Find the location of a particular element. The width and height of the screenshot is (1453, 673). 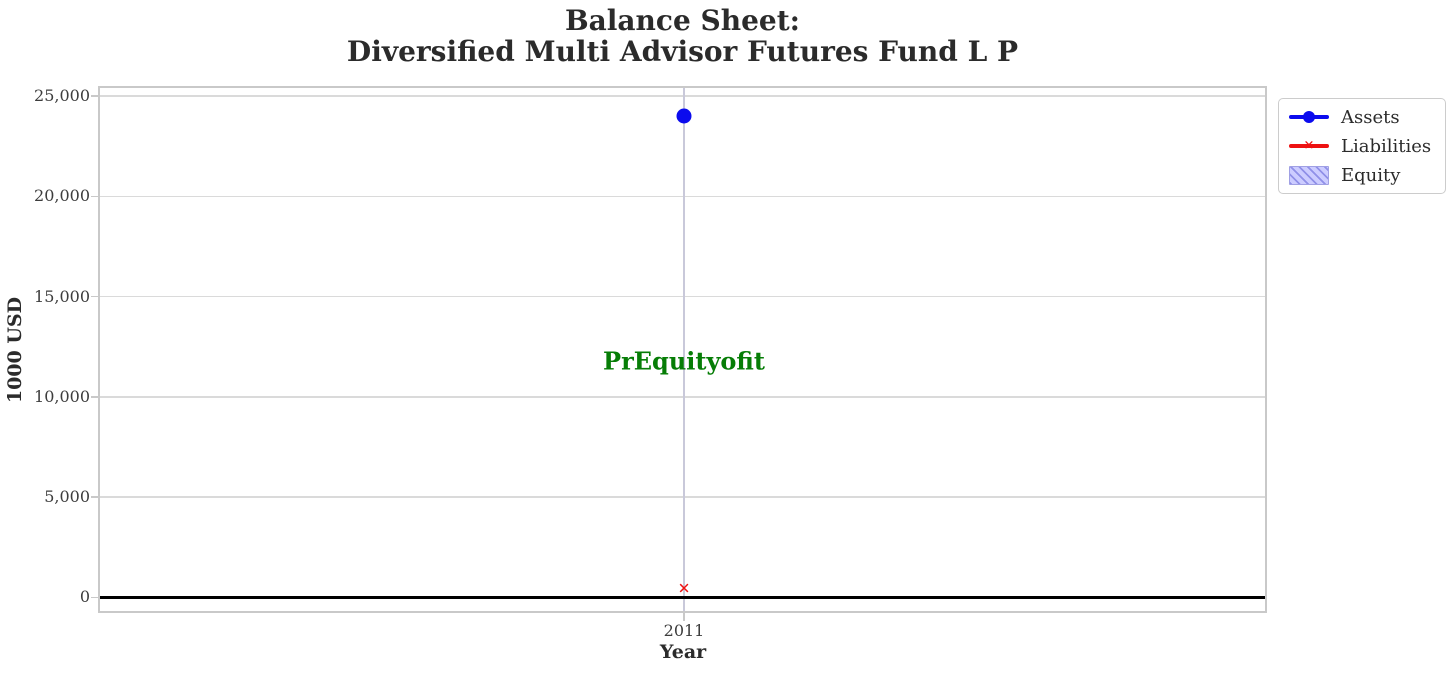

legend-marker-x-icon: ✕ is located at coordinates (1309, 146).